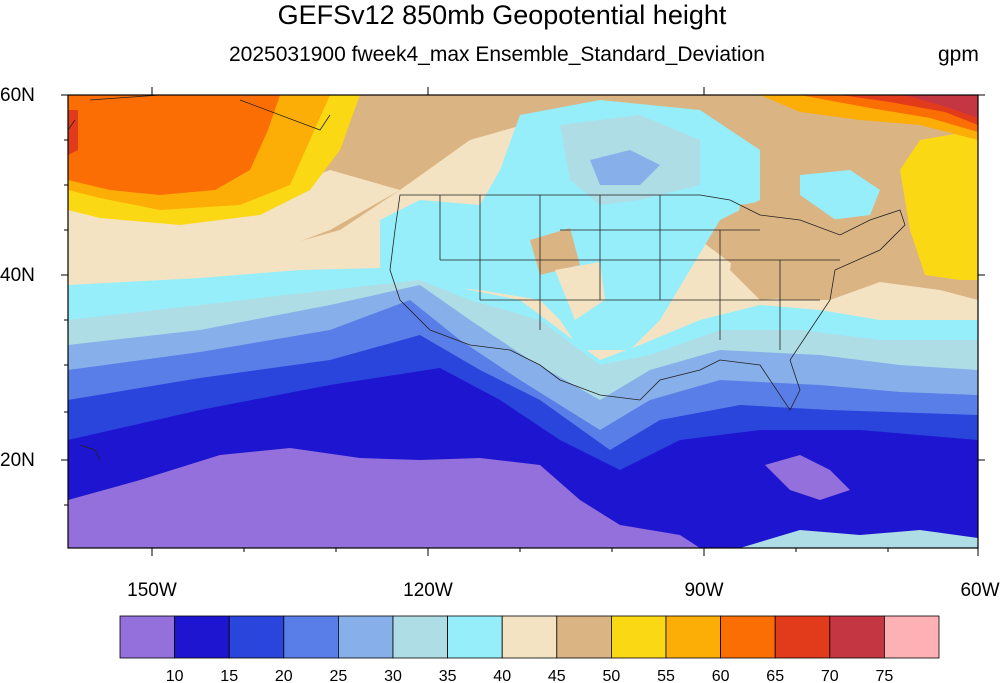 Image resolution: width=1004 pixels, height=683 pixels. What do you see at coordinates (339, 675) in the screenshot?
I see `colorbar-label: 25` at bounding box center [339, 675].